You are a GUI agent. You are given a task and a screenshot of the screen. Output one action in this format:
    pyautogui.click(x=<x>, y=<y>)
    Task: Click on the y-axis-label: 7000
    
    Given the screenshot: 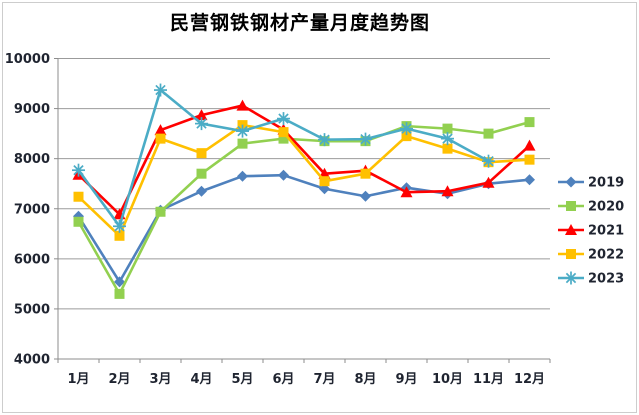 What is the action you would take?
    pyautogui.click(x=32, y=209)
    